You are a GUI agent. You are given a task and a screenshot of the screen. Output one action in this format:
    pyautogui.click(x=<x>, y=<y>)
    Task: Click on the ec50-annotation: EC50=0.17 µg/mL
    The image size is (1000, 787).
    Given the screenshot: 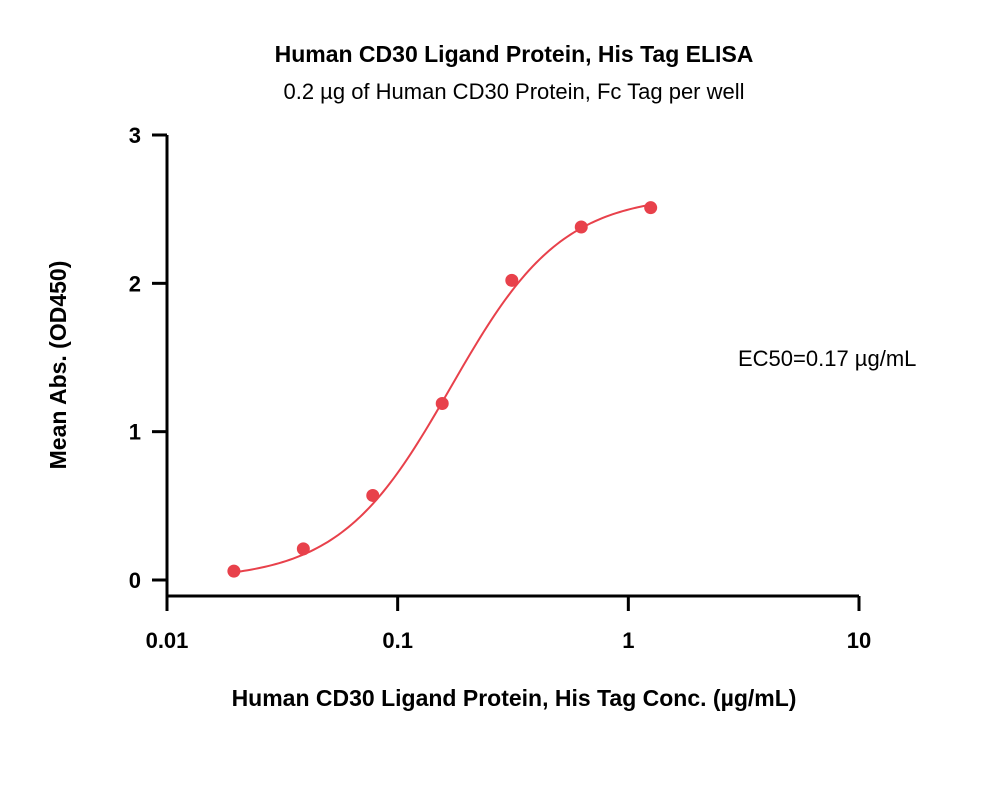 What is the action you would take?
    pyautogui.click(x=827, y=358)
    